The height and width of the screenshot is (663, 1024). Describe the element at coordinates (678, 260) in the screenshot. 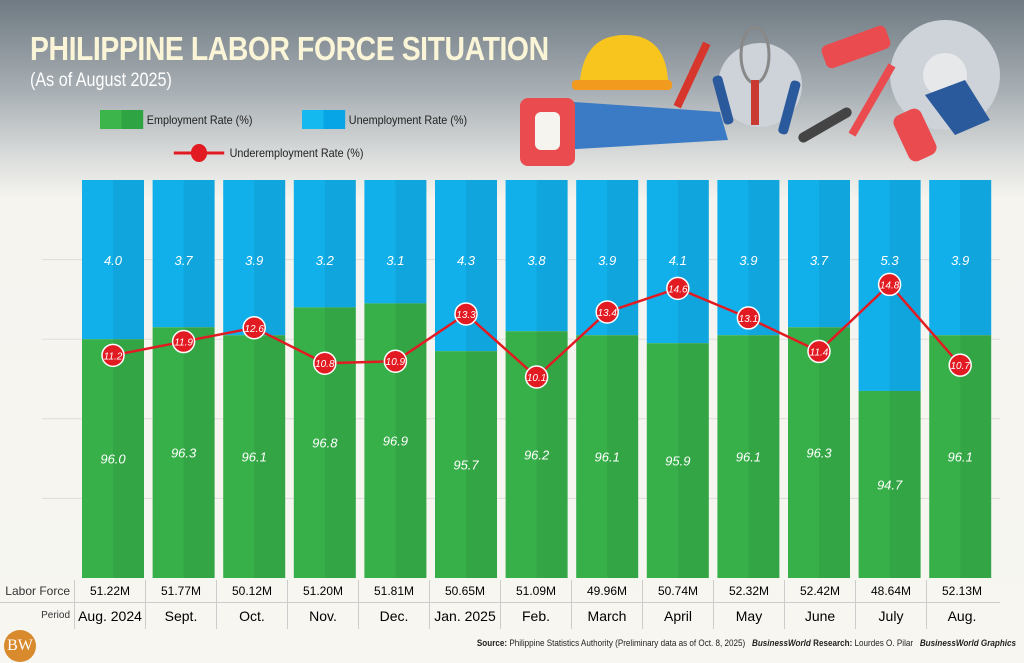

I see `unemployment-label: 4.1` at that location.